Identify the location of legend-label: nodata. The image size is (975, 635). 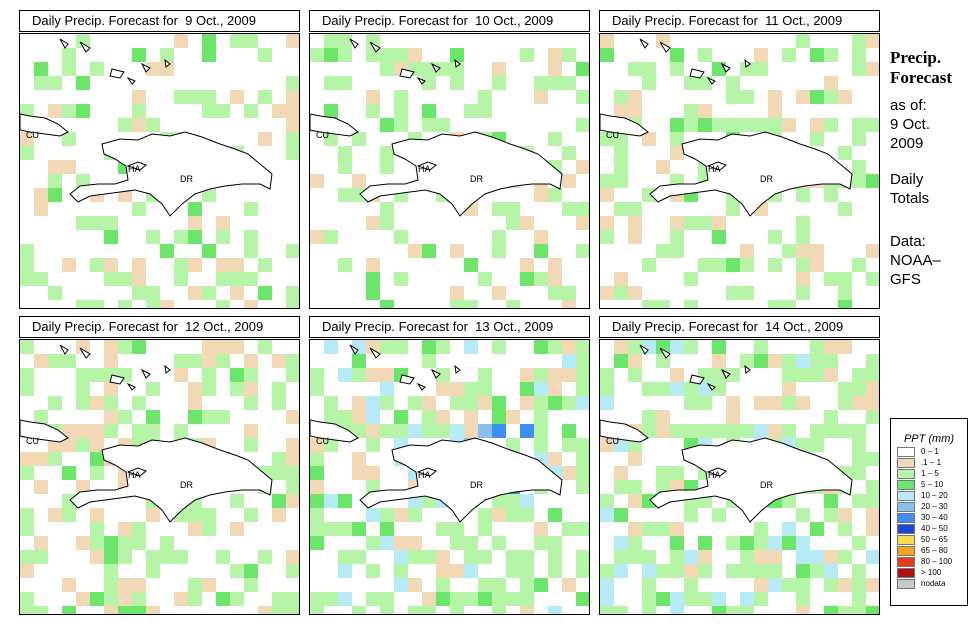
(933, 583).